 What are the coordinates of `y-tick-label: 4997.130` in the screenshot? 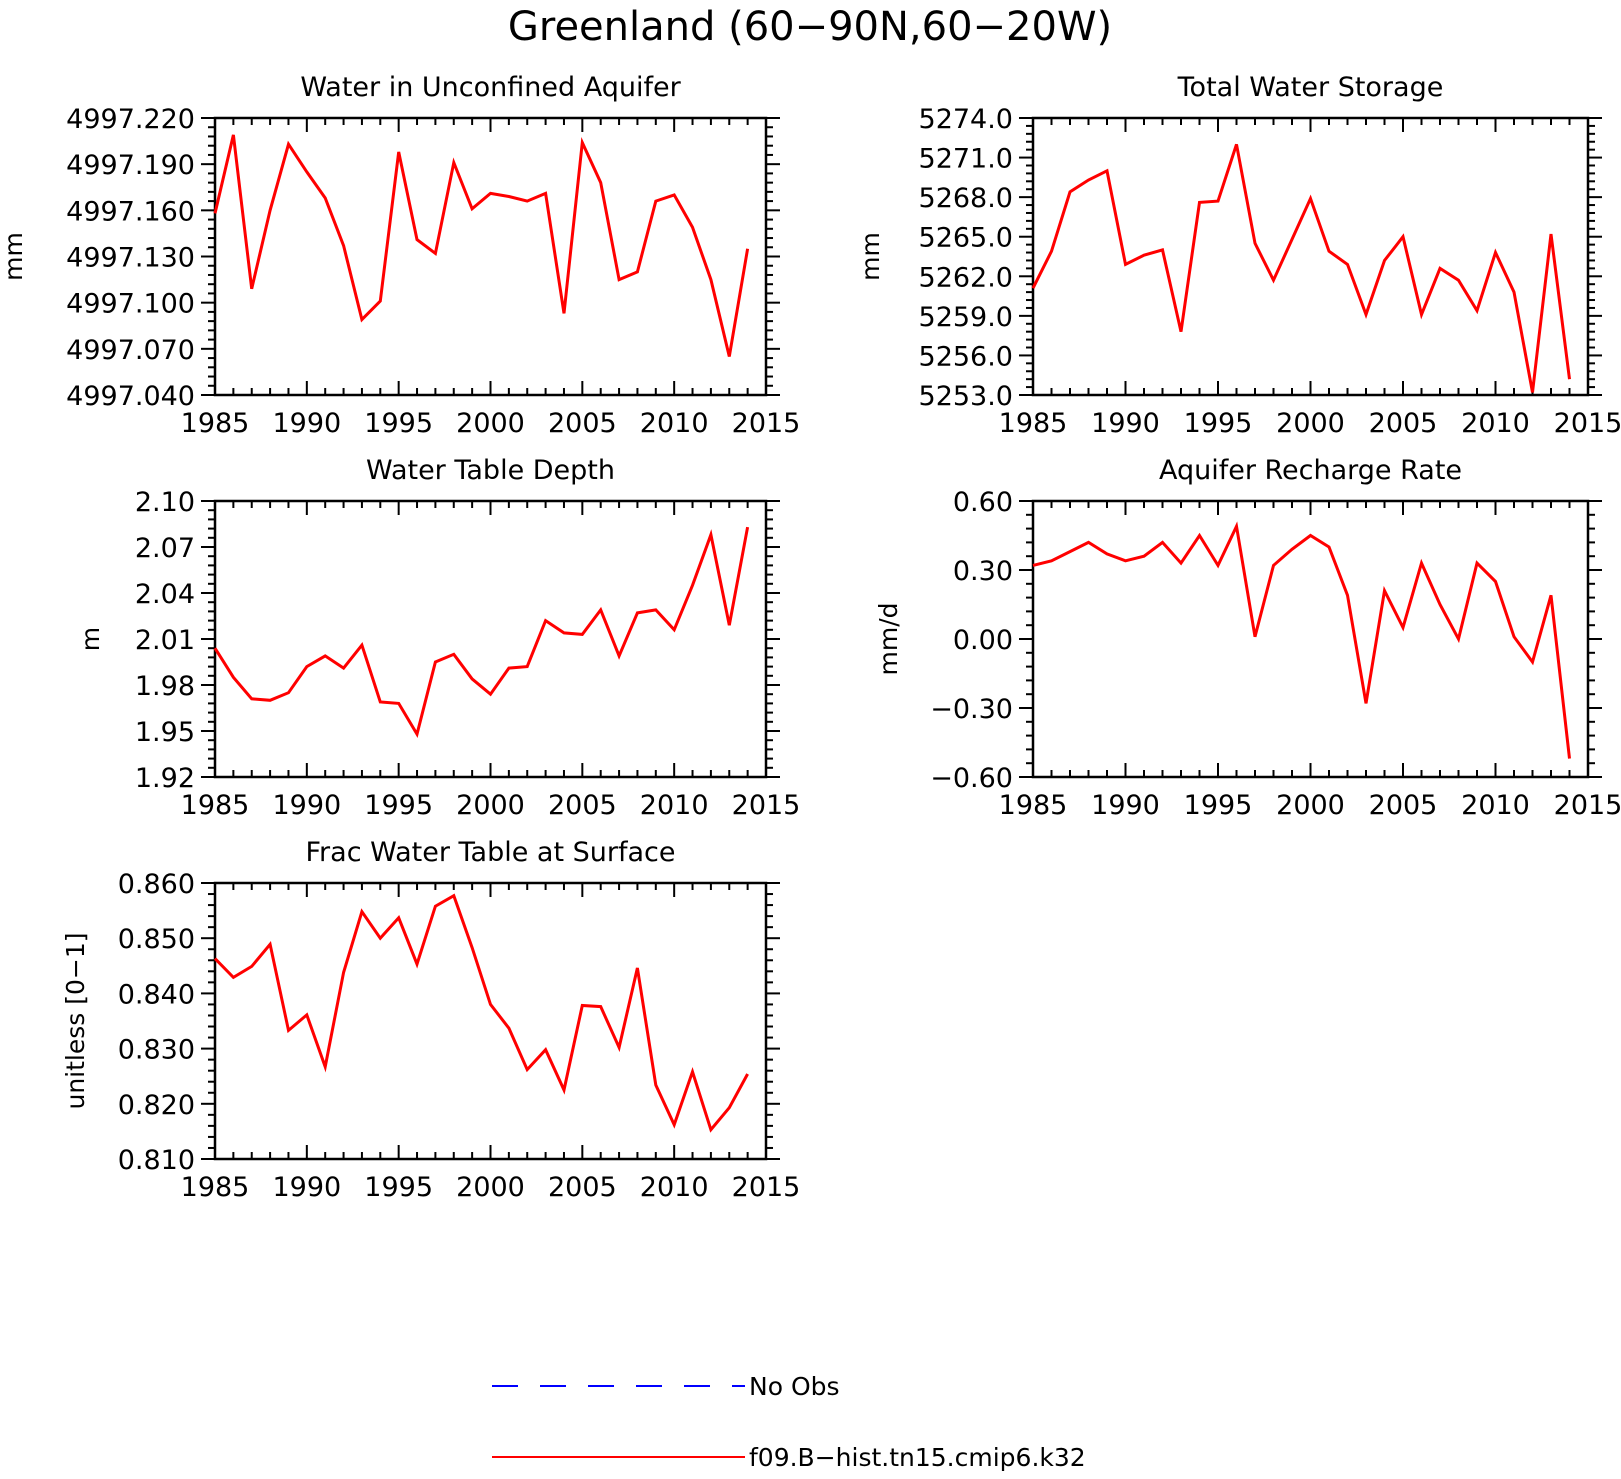 It's located at (130, 258).